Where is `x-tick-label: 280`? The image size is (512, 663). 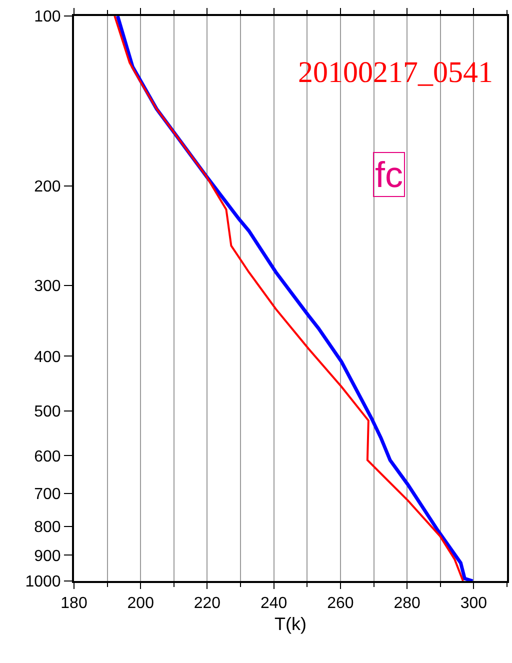
x-tick-label: 280 is located at coordinates (407, 603).